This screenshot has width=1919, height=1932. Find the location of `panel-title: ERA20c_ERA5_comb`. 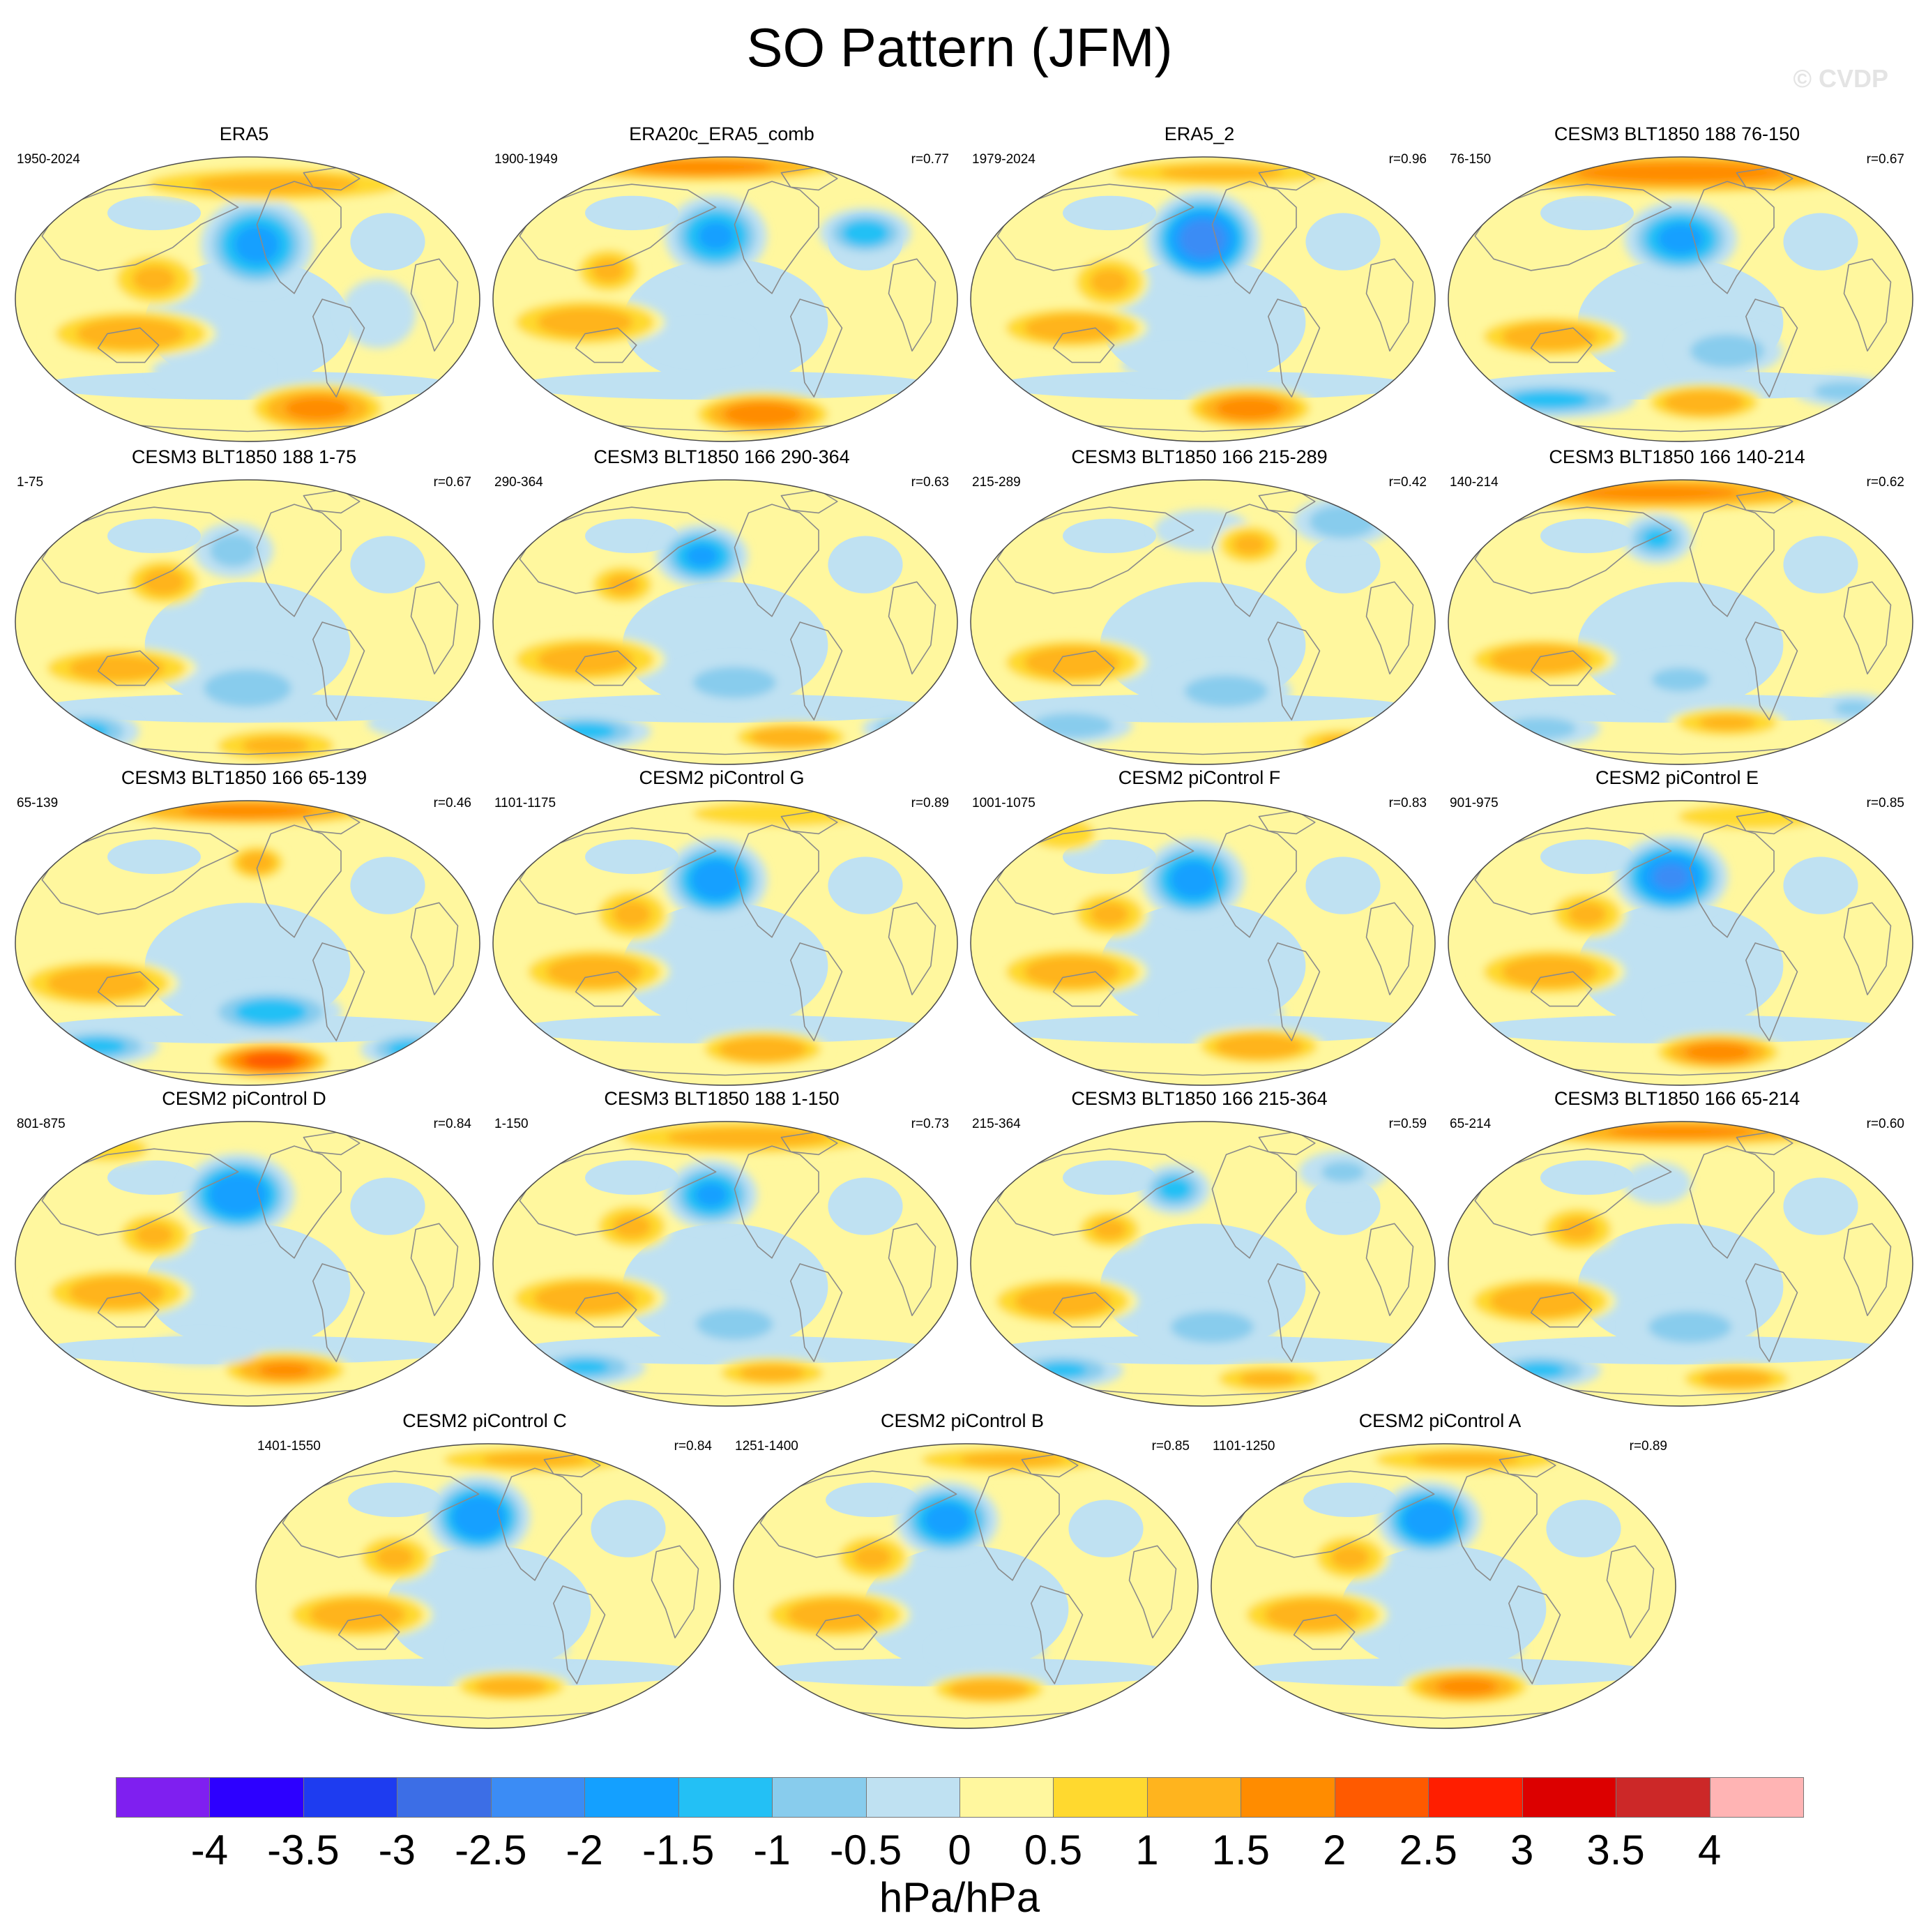

panel-title: ERA20c_ERA5_comb is located at coordinates (721, 133).